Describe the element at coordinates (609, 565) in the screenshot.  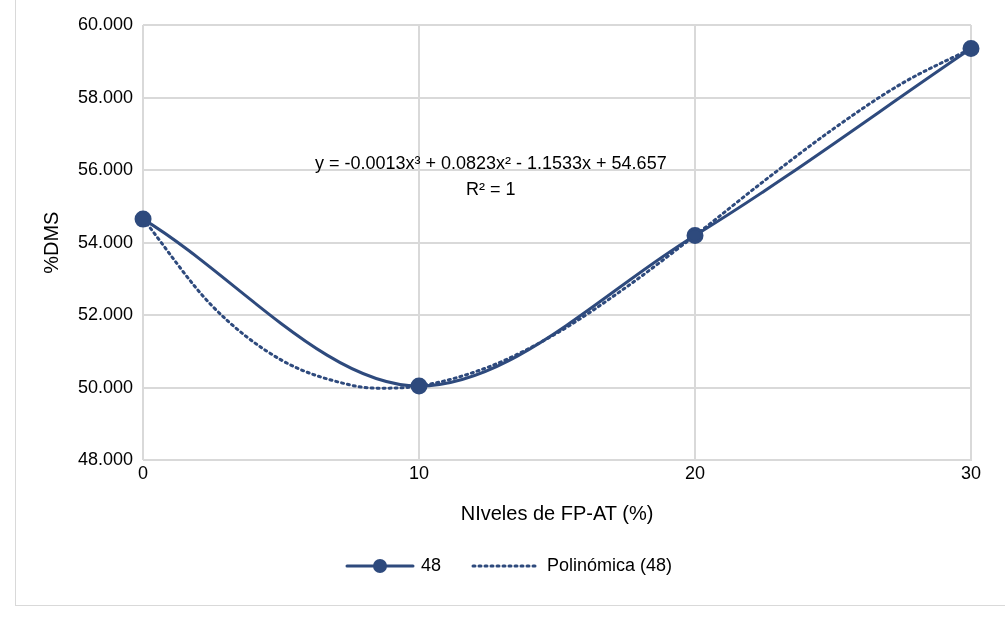
I see `legend-label: Polinómica (48)` at that location.